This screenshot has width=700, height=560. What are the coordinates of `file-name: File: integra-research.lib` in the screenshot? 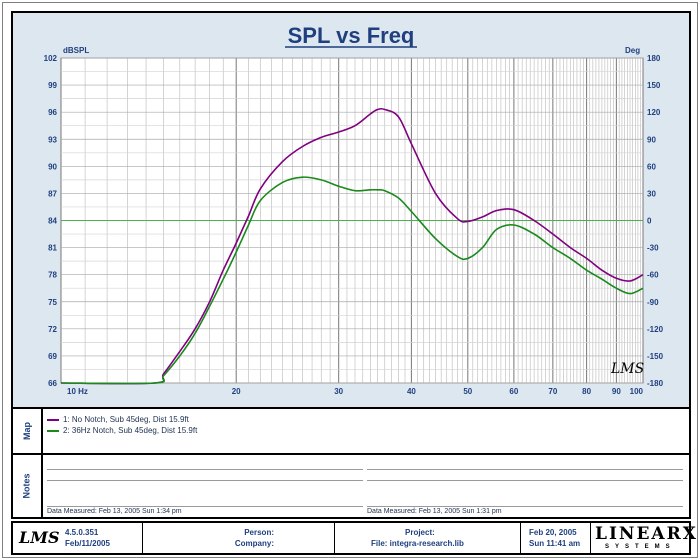 It's located at (417, 543).